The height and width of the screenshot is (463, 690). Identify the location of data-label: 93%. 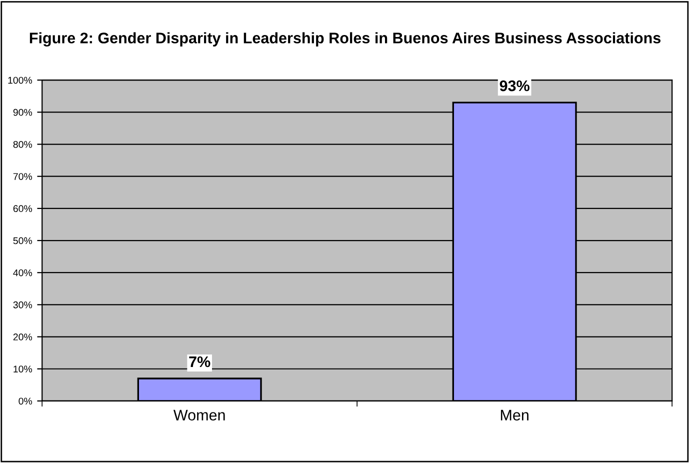
(515, 86).